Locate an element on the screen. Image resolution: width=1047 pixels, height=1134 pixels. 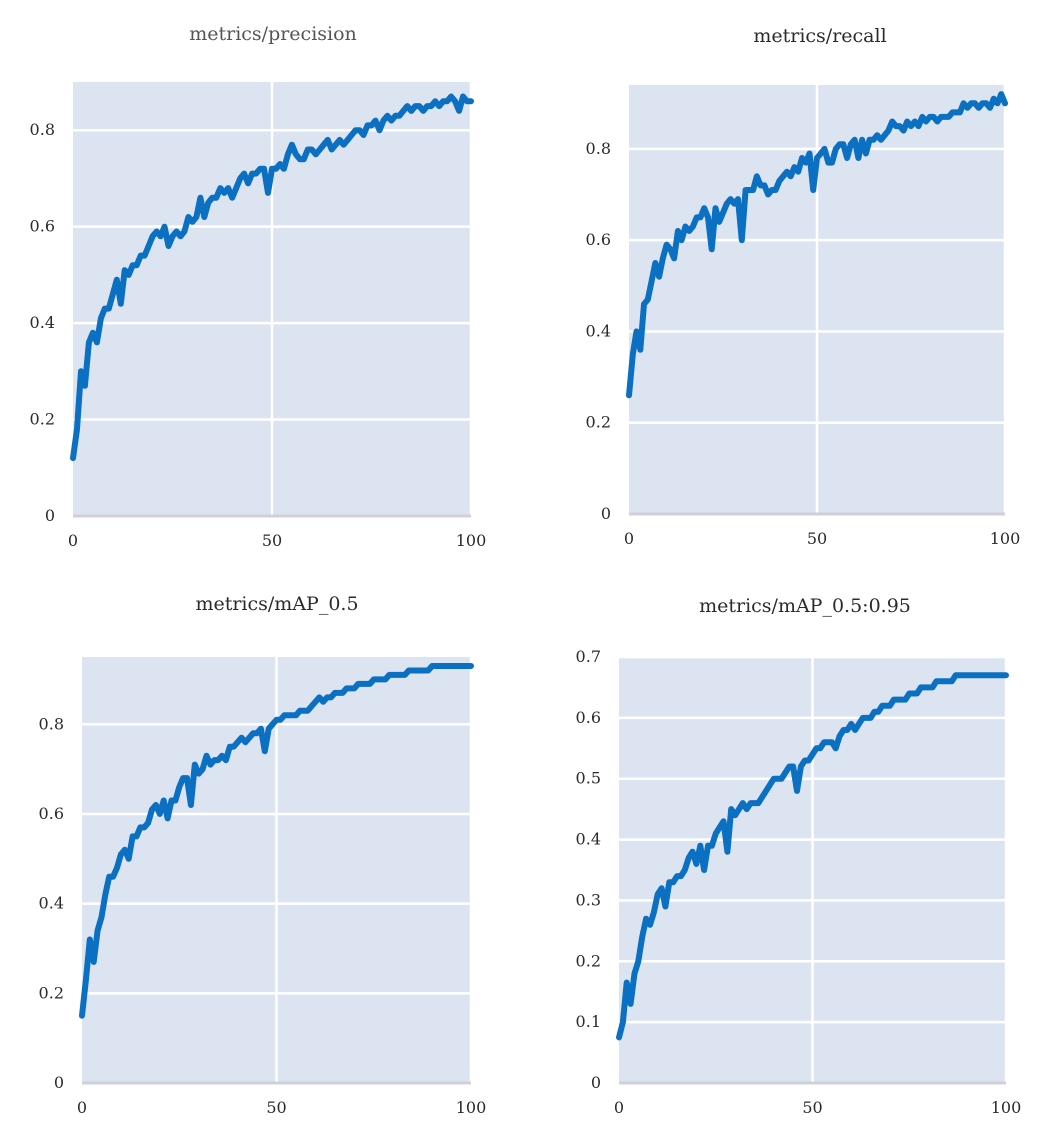
chart-title: metrics/mAP_0.5 is located at coordinates (276, 604).